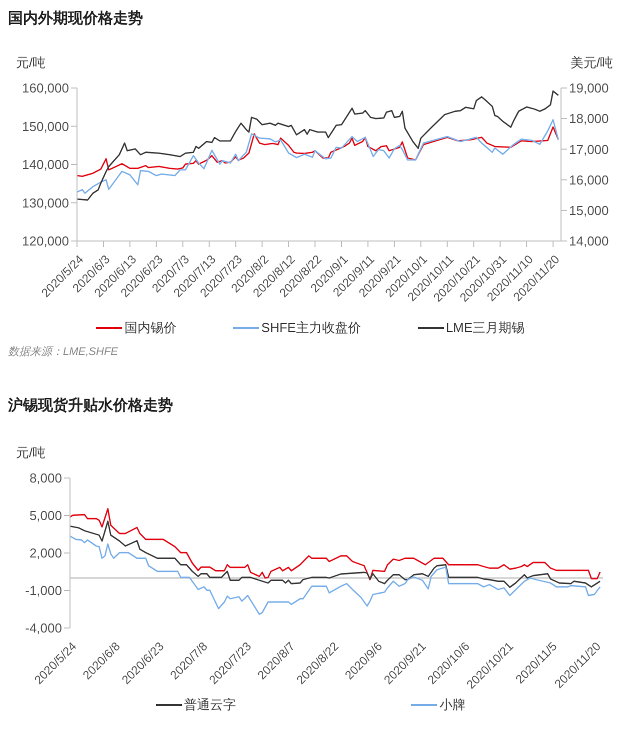 This screenshot has width=621, height=754. What do you see at coordinates (43, 590) in the screenshot?
I see `y-tick-label: -1,000` at bounding box center [43, 590].